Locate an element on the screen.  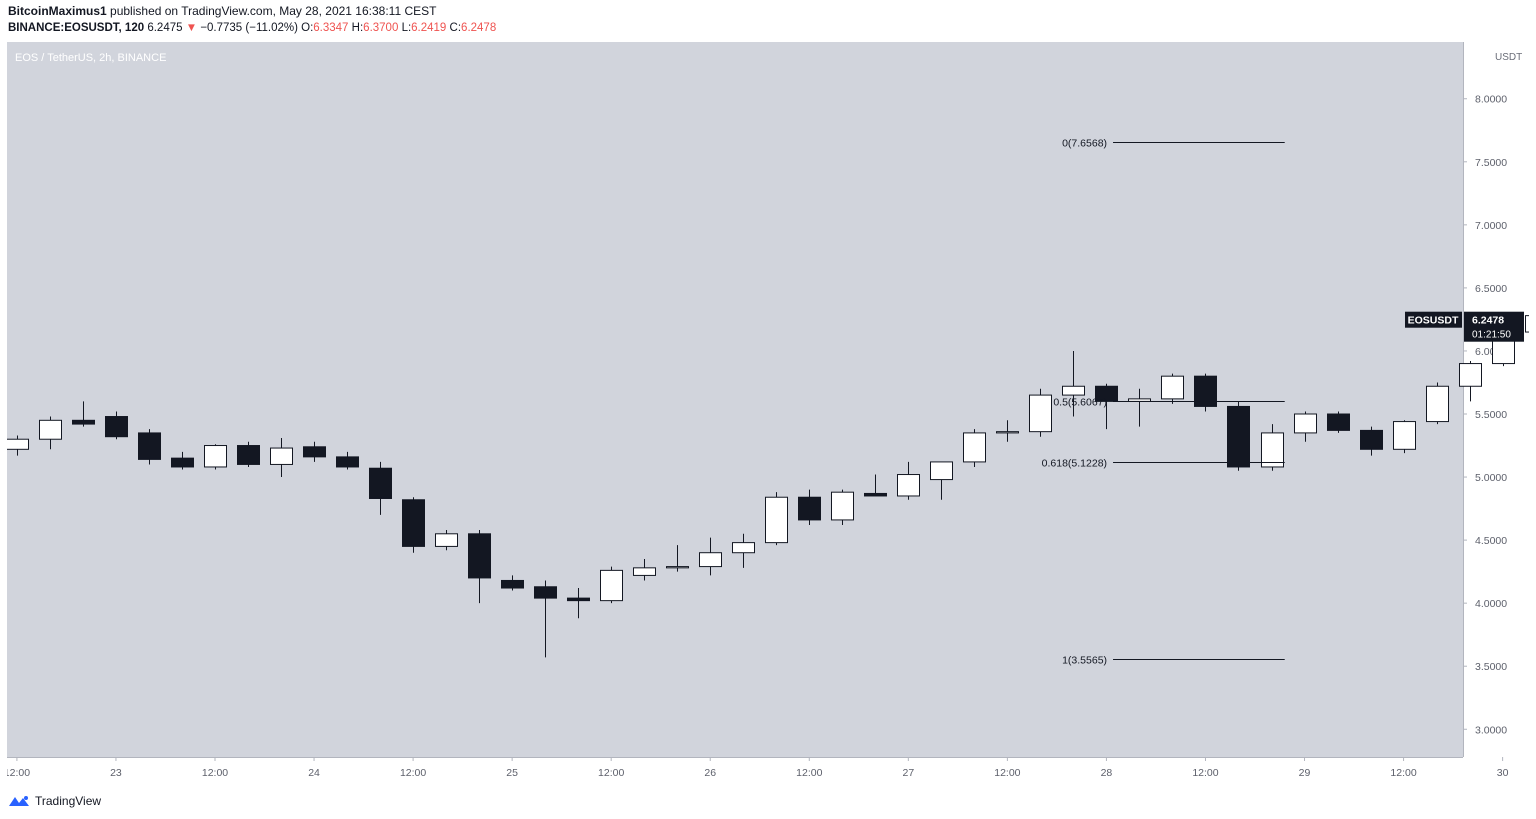
footer: TradingView is located at coordinates (54, 801).